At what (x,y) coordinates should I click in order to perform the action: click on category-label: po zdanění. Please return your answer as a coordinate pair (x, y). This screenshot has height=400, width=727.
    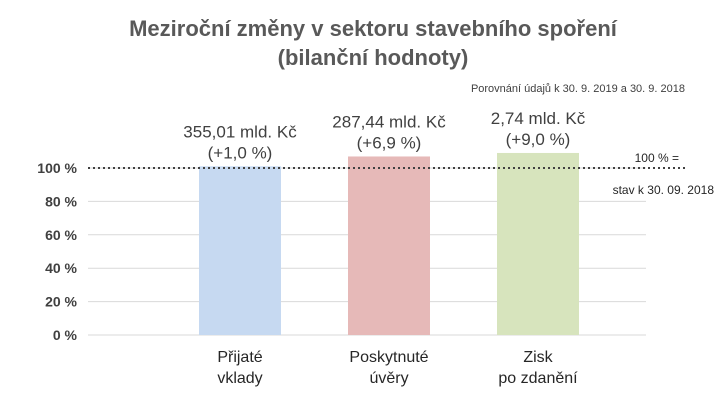
    Looking at the image, I should click on (538, 378).